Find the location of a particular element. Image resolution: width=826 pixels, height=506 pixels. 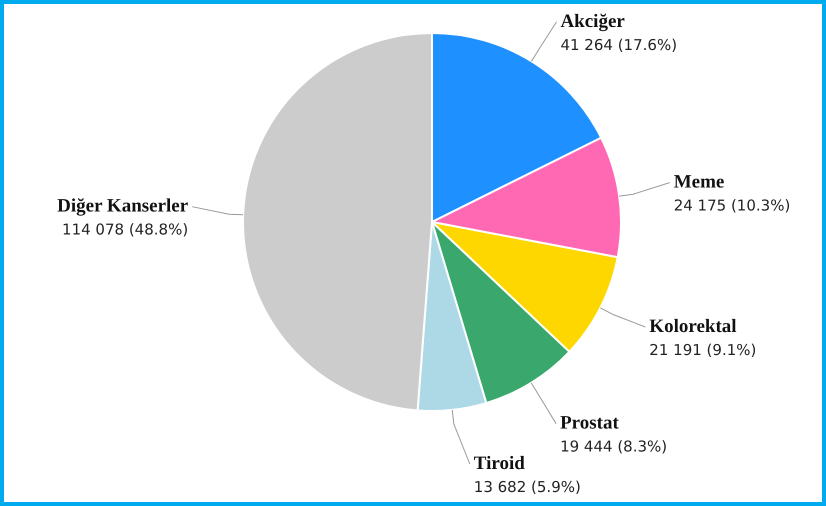

data-label: 114 078 (48.8%) is located at coordinates (125, 229).